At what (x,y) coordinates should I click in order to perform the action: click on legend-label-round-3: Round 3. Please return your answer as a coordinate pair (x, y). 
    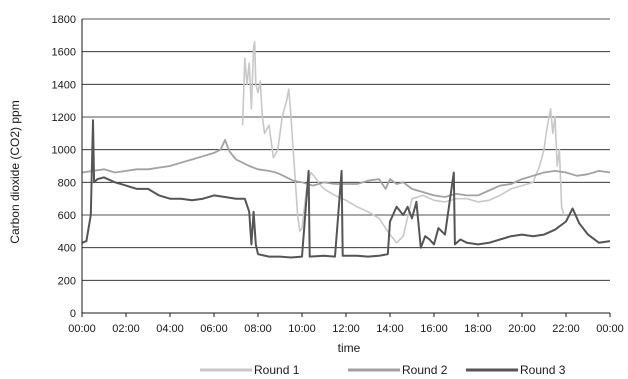
    Looking at the image, I should click on (543, 370).